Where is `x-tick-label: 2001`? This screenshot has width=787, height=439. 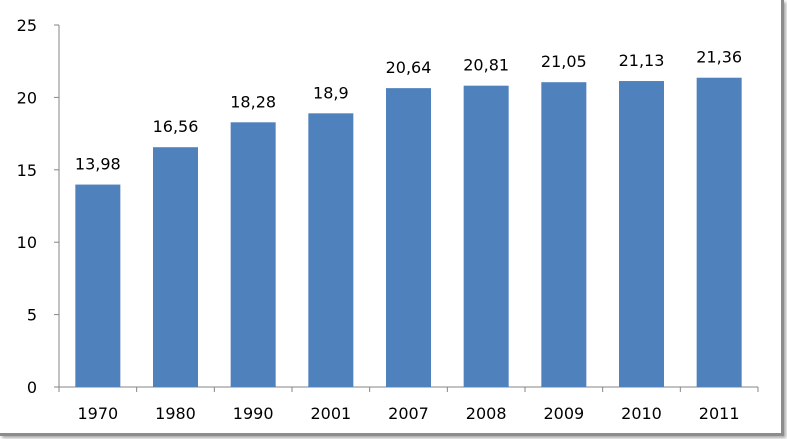
x-tick-label: 2001 is located at coordinates (330, 413).